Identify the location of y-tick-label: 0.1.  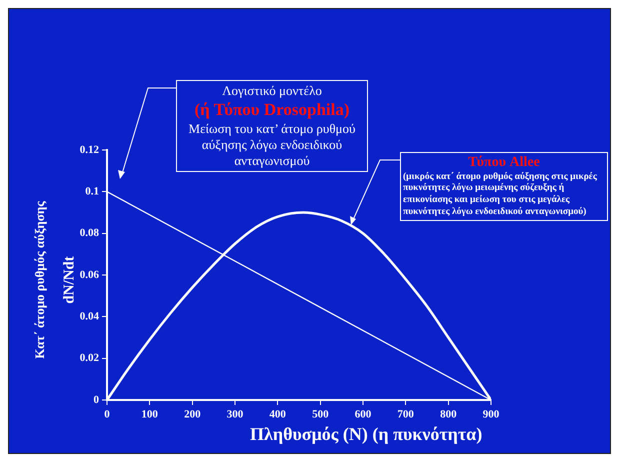
(92, 192).